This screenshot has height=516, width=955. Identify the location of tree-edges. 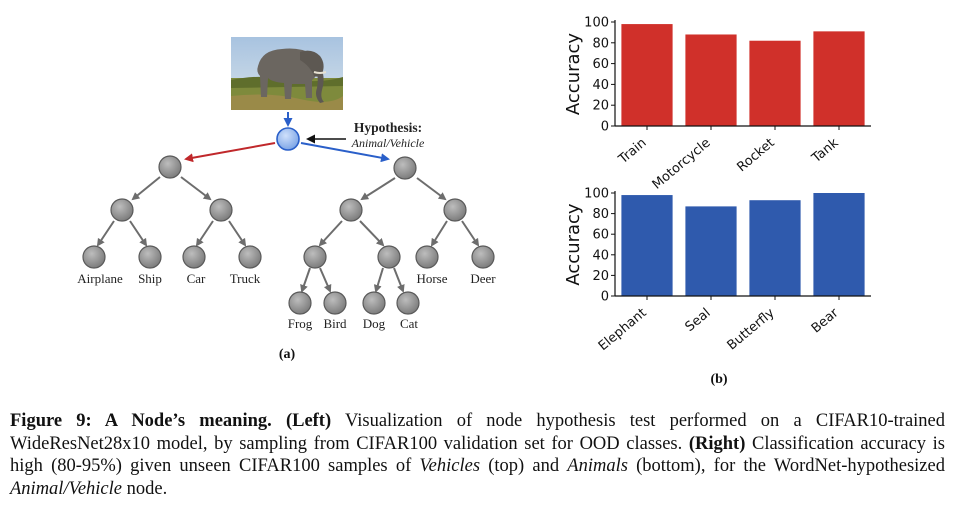
(288, 202).